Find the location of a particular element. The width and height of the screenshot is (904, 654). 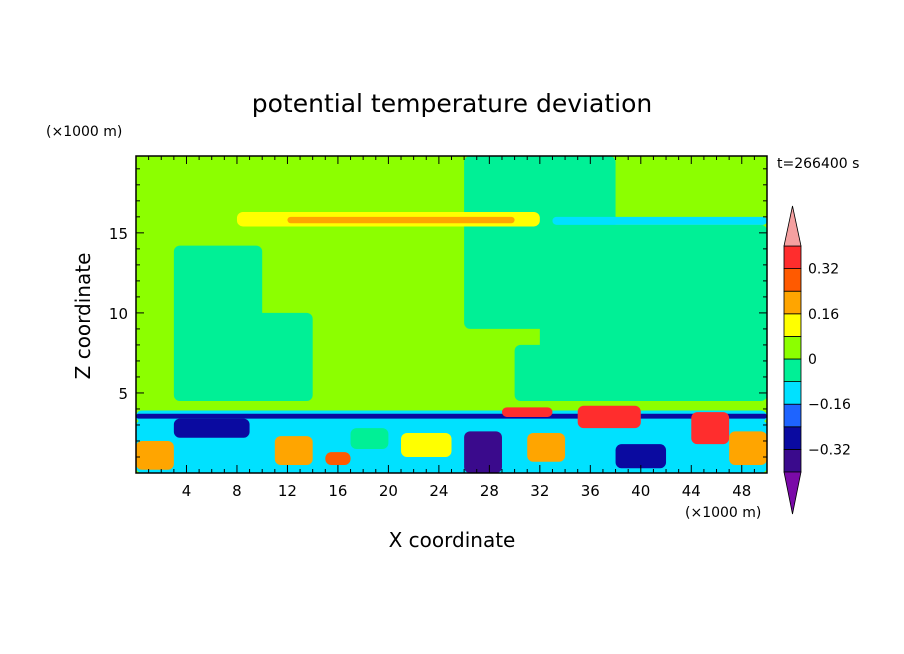

x-tick-label: 40 is located at coordinates (640, 491).